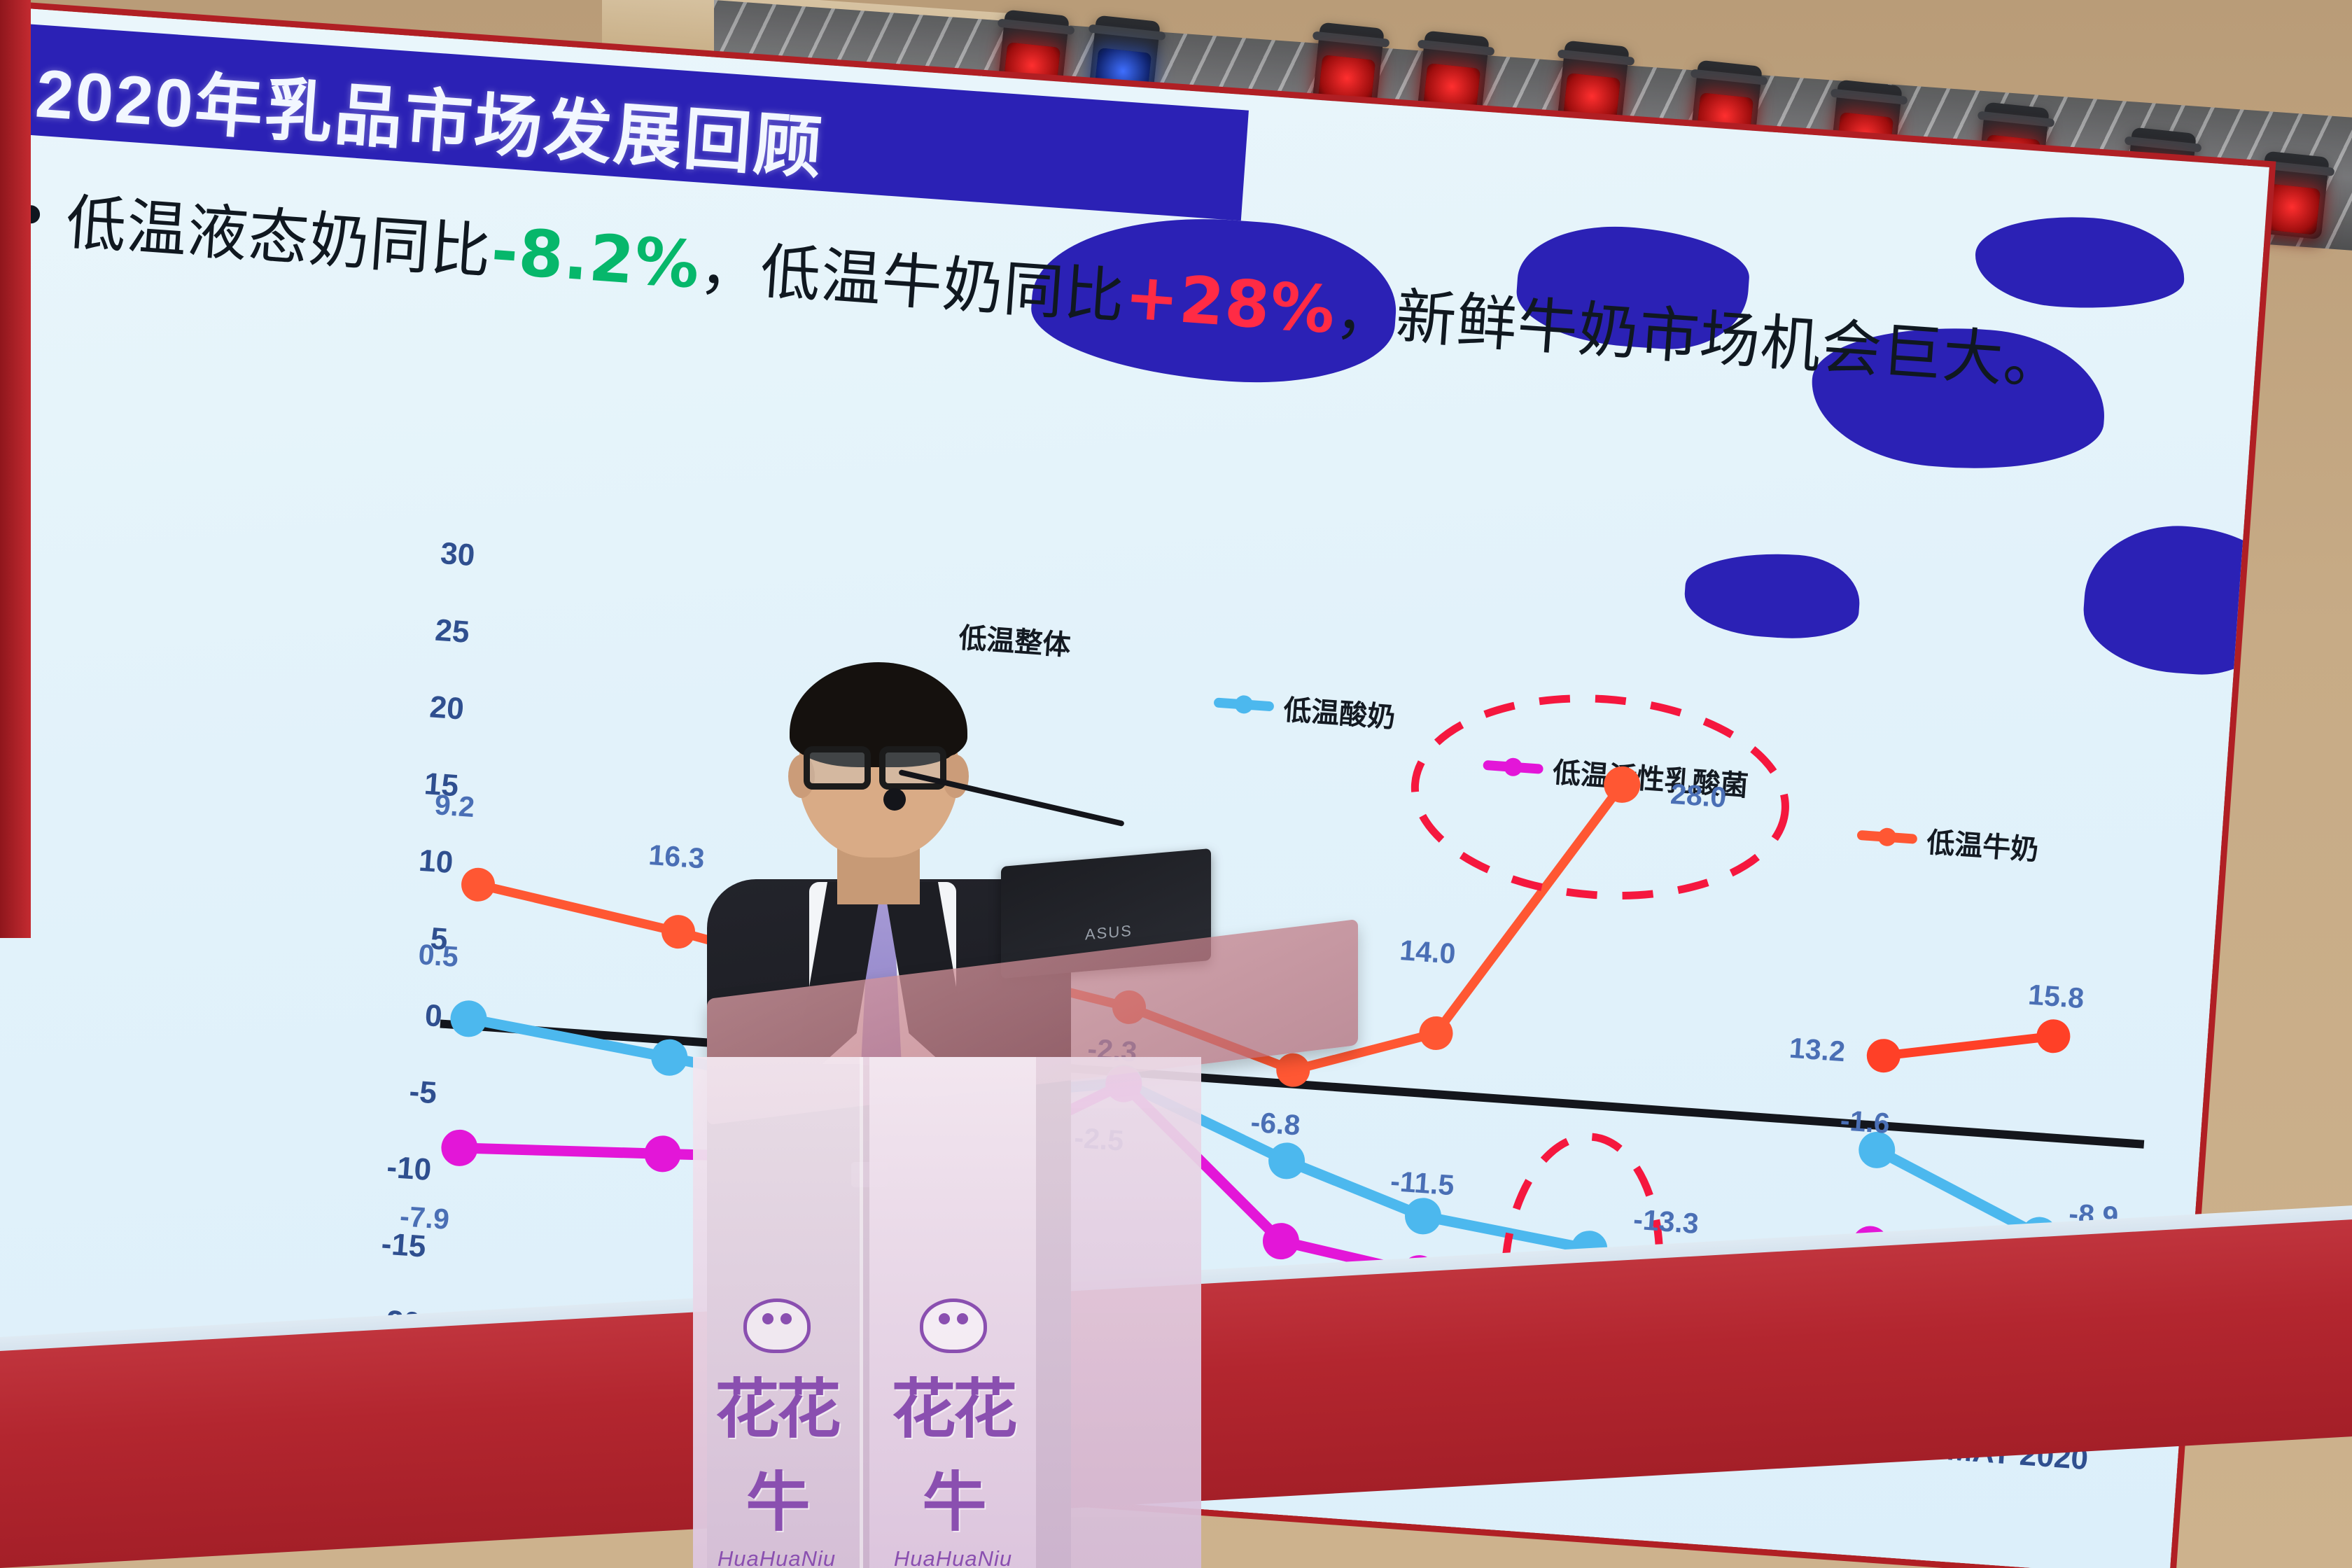  What do you see at coordinates (1599, 797) in the screenshot?
I see `highlight-ellipse-fresh-milk` at bounding box center [1599, 797].